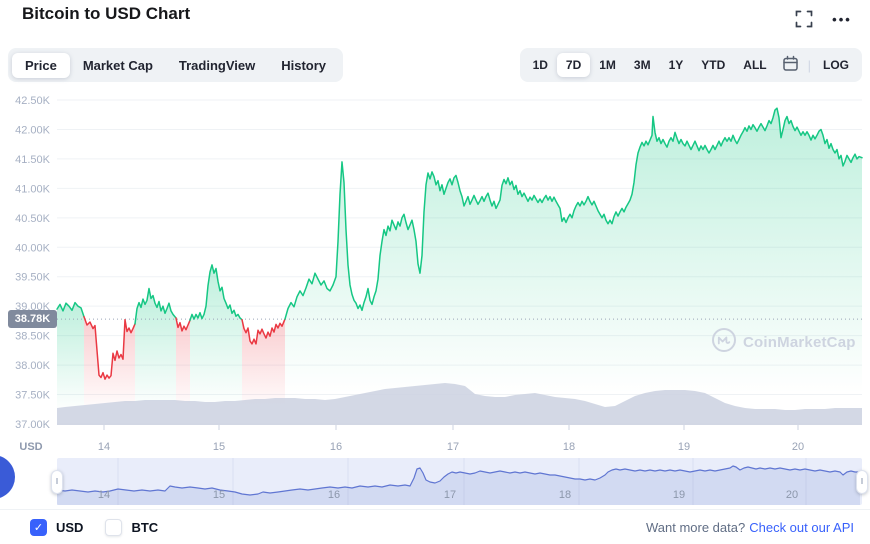 This screenshot has width=870, height=544. I want to click on chart-range-navigator: 14 15 16 17 18 19 20 ‖ ‖, so click(459, 481).